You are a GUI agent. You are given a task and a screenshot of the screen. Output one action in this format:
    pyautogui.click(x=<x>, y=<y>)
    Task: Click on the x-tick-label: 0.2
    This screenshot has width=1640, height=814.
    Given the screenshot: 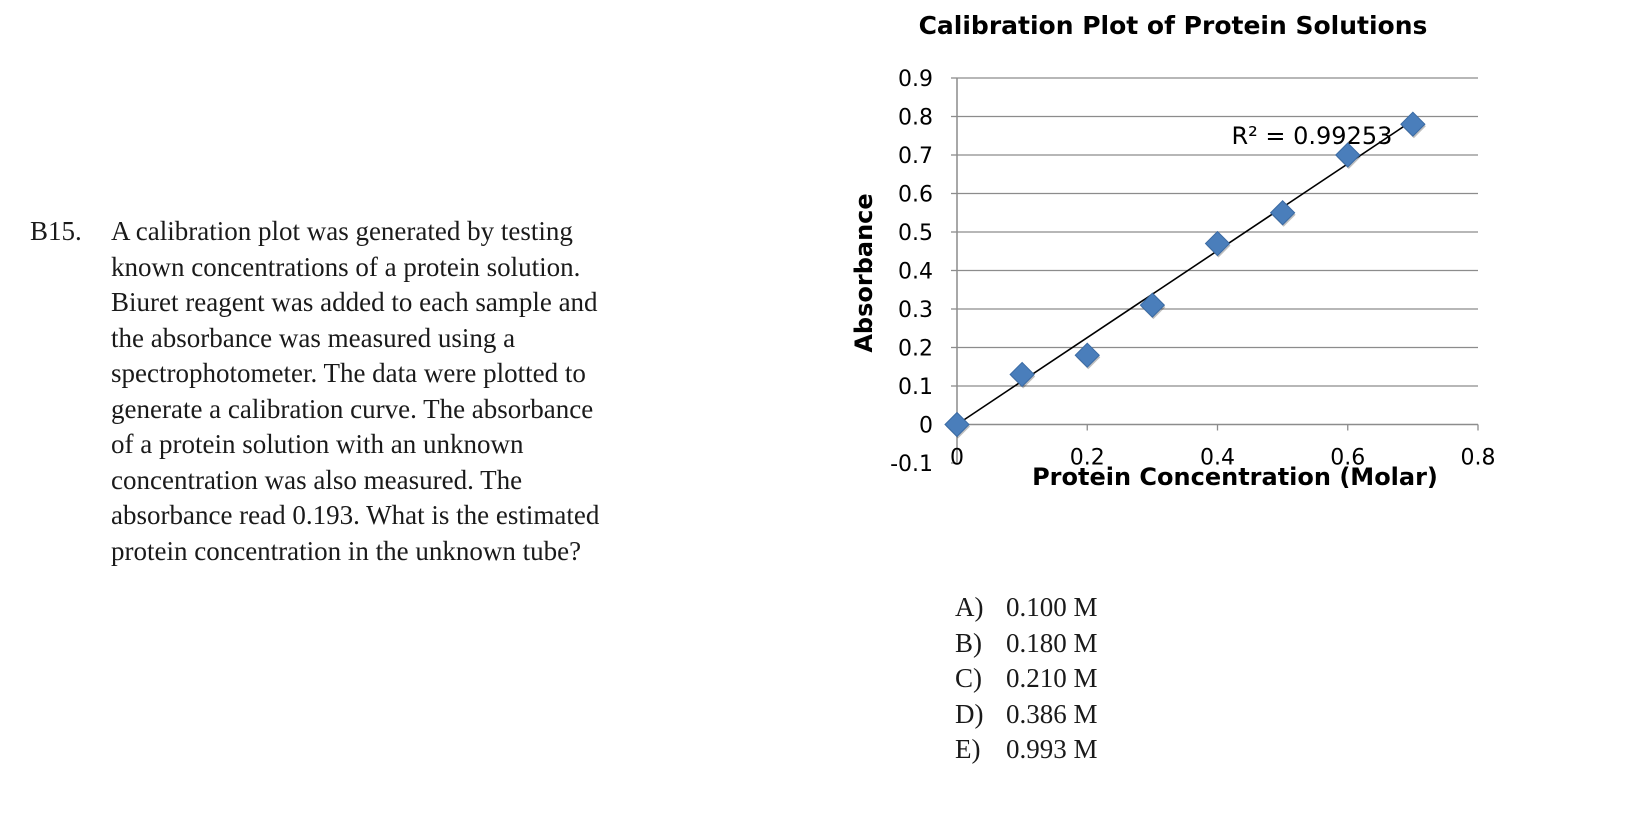 What is the action you would take?
    pyautogui.click(x=1087, y=458)
    